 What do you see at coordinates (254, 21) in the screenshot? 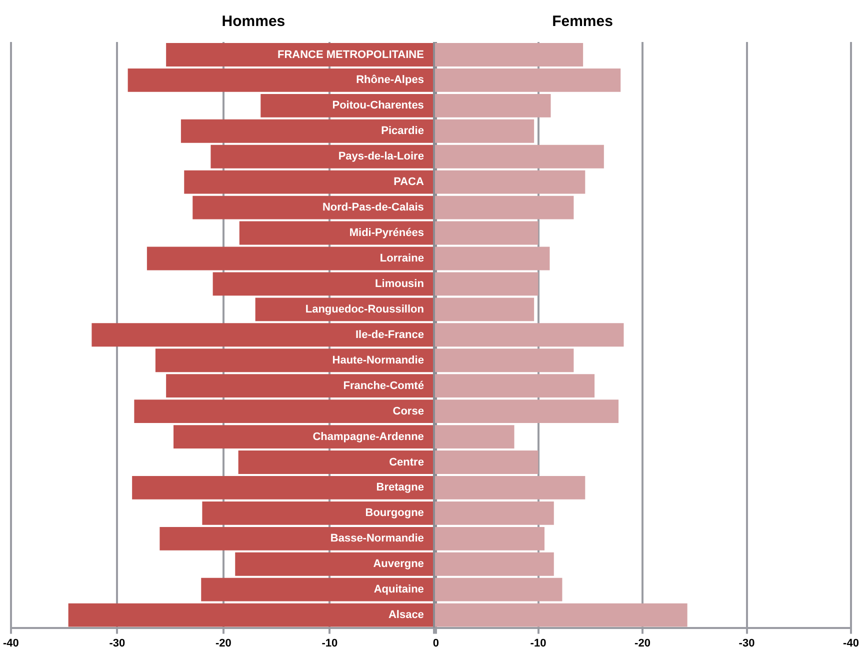
I see `series-label: Hommes` at bounding box center [254, 21].